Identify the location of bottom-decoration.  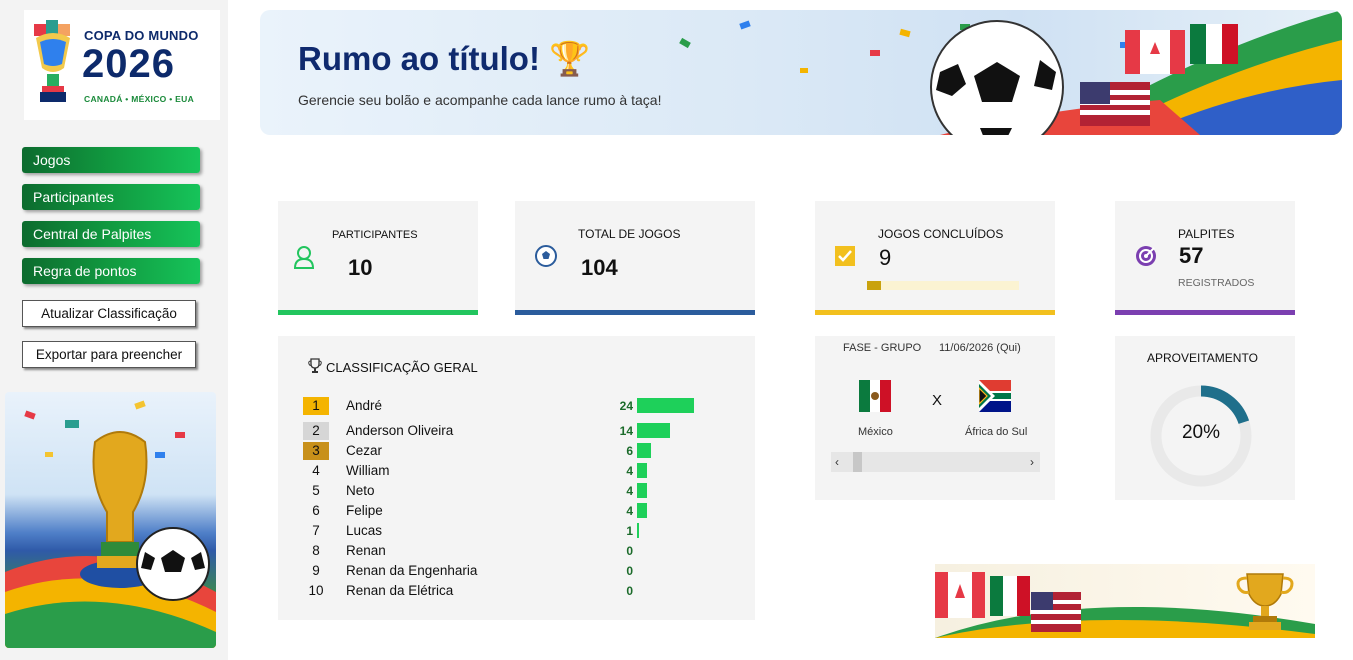
(1125, 601).